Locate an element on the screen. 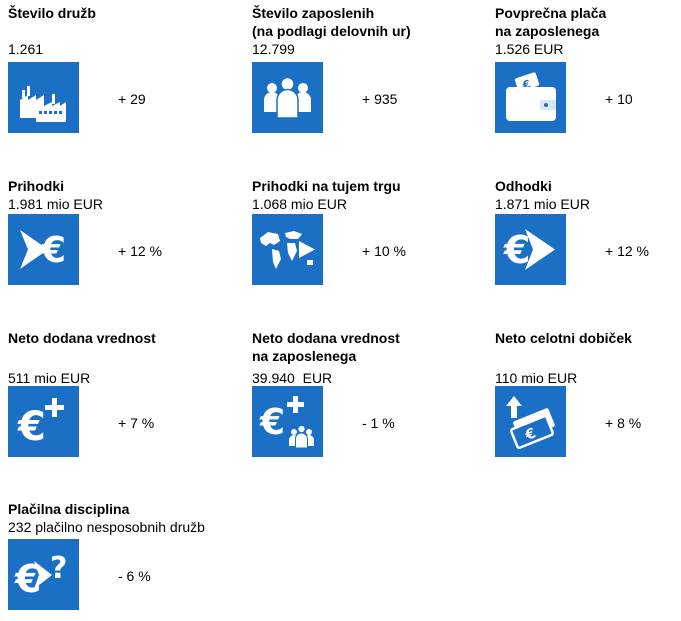 The image size is (681, 621). indicator-number-of-companies: Število družb 1.261 is located at coordinates (120, 31).